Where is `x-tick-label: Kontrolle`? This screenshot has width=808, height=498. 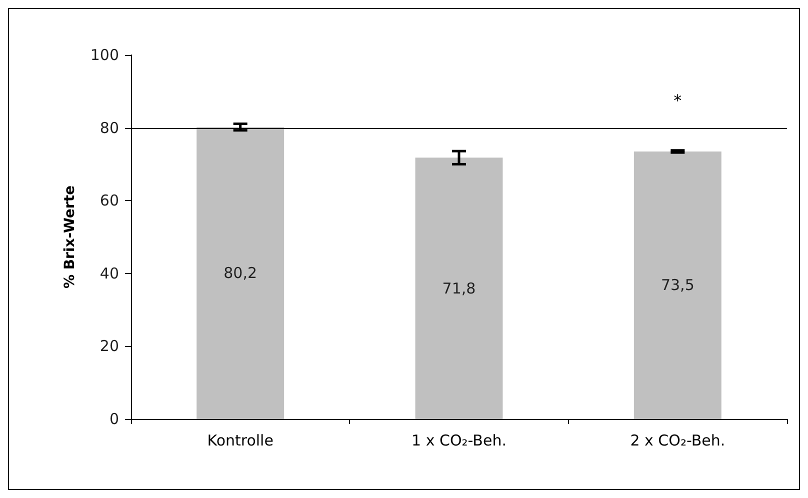
x-tick-label: Kontrolle is located at coordinates (240, 441).